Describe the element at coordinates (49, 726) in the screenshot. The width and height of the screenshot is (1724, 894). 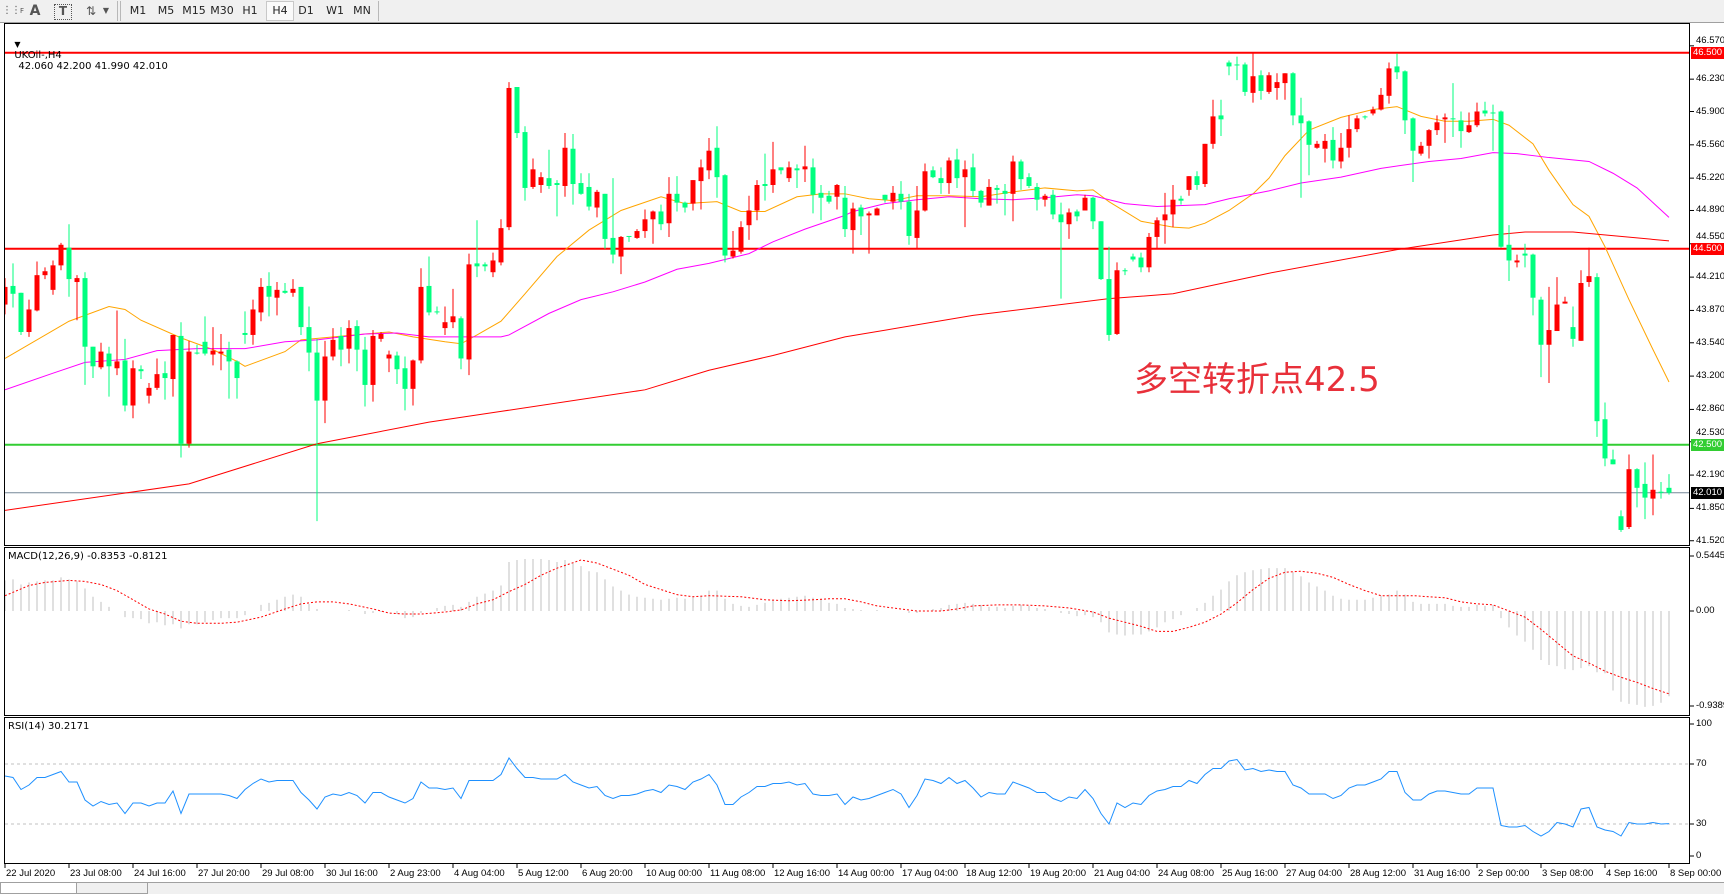
I see `rsi-title: RSI(14) 30.2171` at that location.